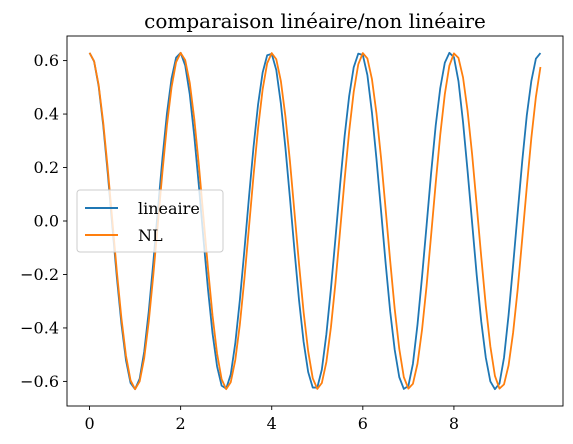 This screenshot has height=444, width=573. I want to click on legend-label-nl: NL, so click(150, 235).